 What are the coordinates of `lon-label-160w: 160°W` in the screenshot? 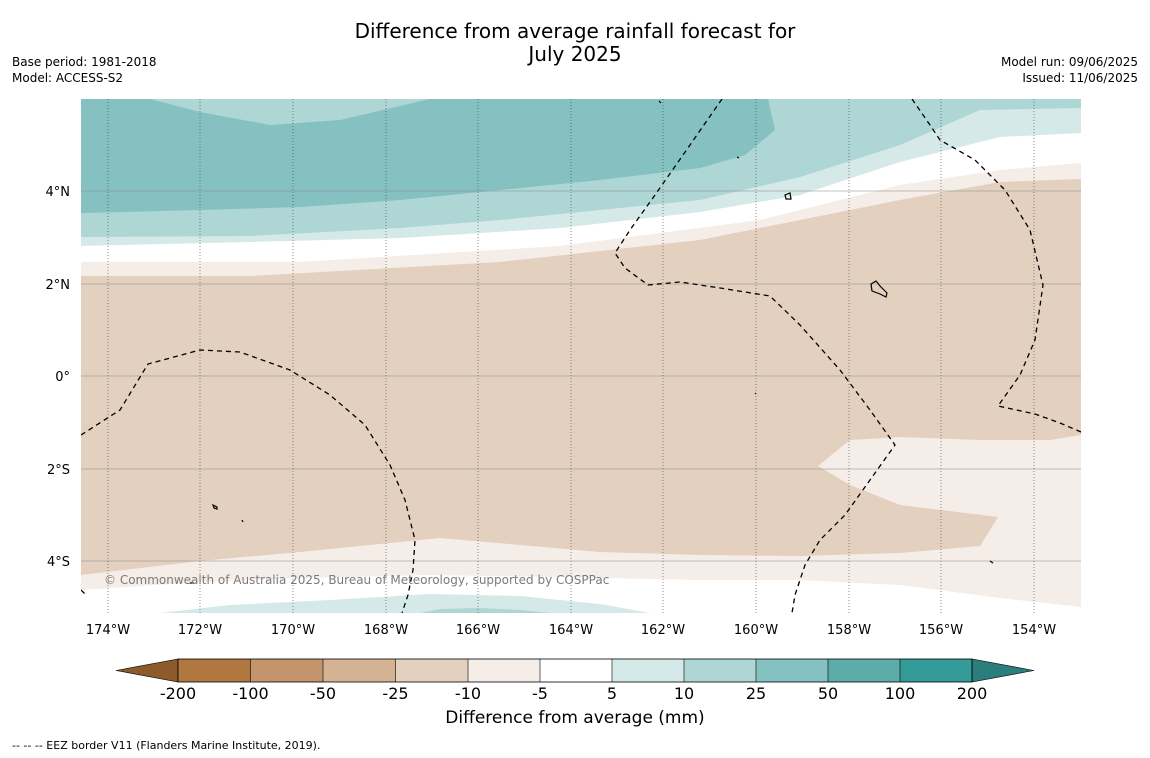 It's located at (756, 630).